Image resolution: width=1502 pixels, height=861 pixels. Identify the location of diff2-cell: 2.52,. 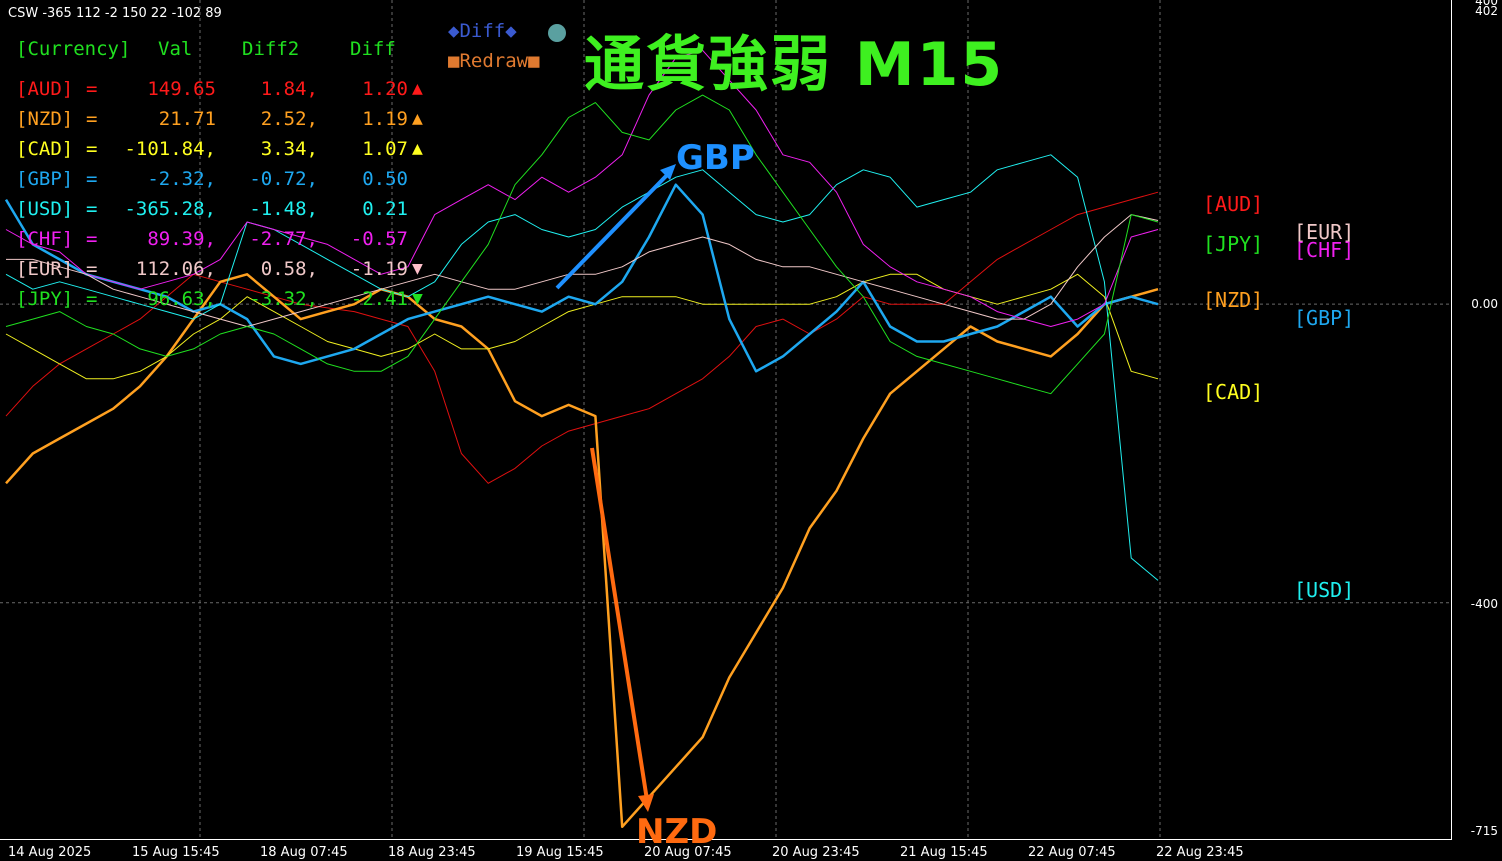
(289, 119).